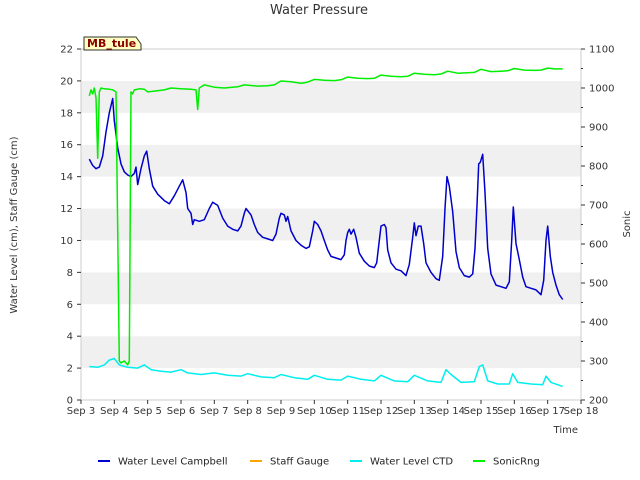 The height and width of the screenshot is (480, 640). Describe the element at coordinates (598, 245) in the screenshot. I see `y-right-tick-label: 600` at that location.